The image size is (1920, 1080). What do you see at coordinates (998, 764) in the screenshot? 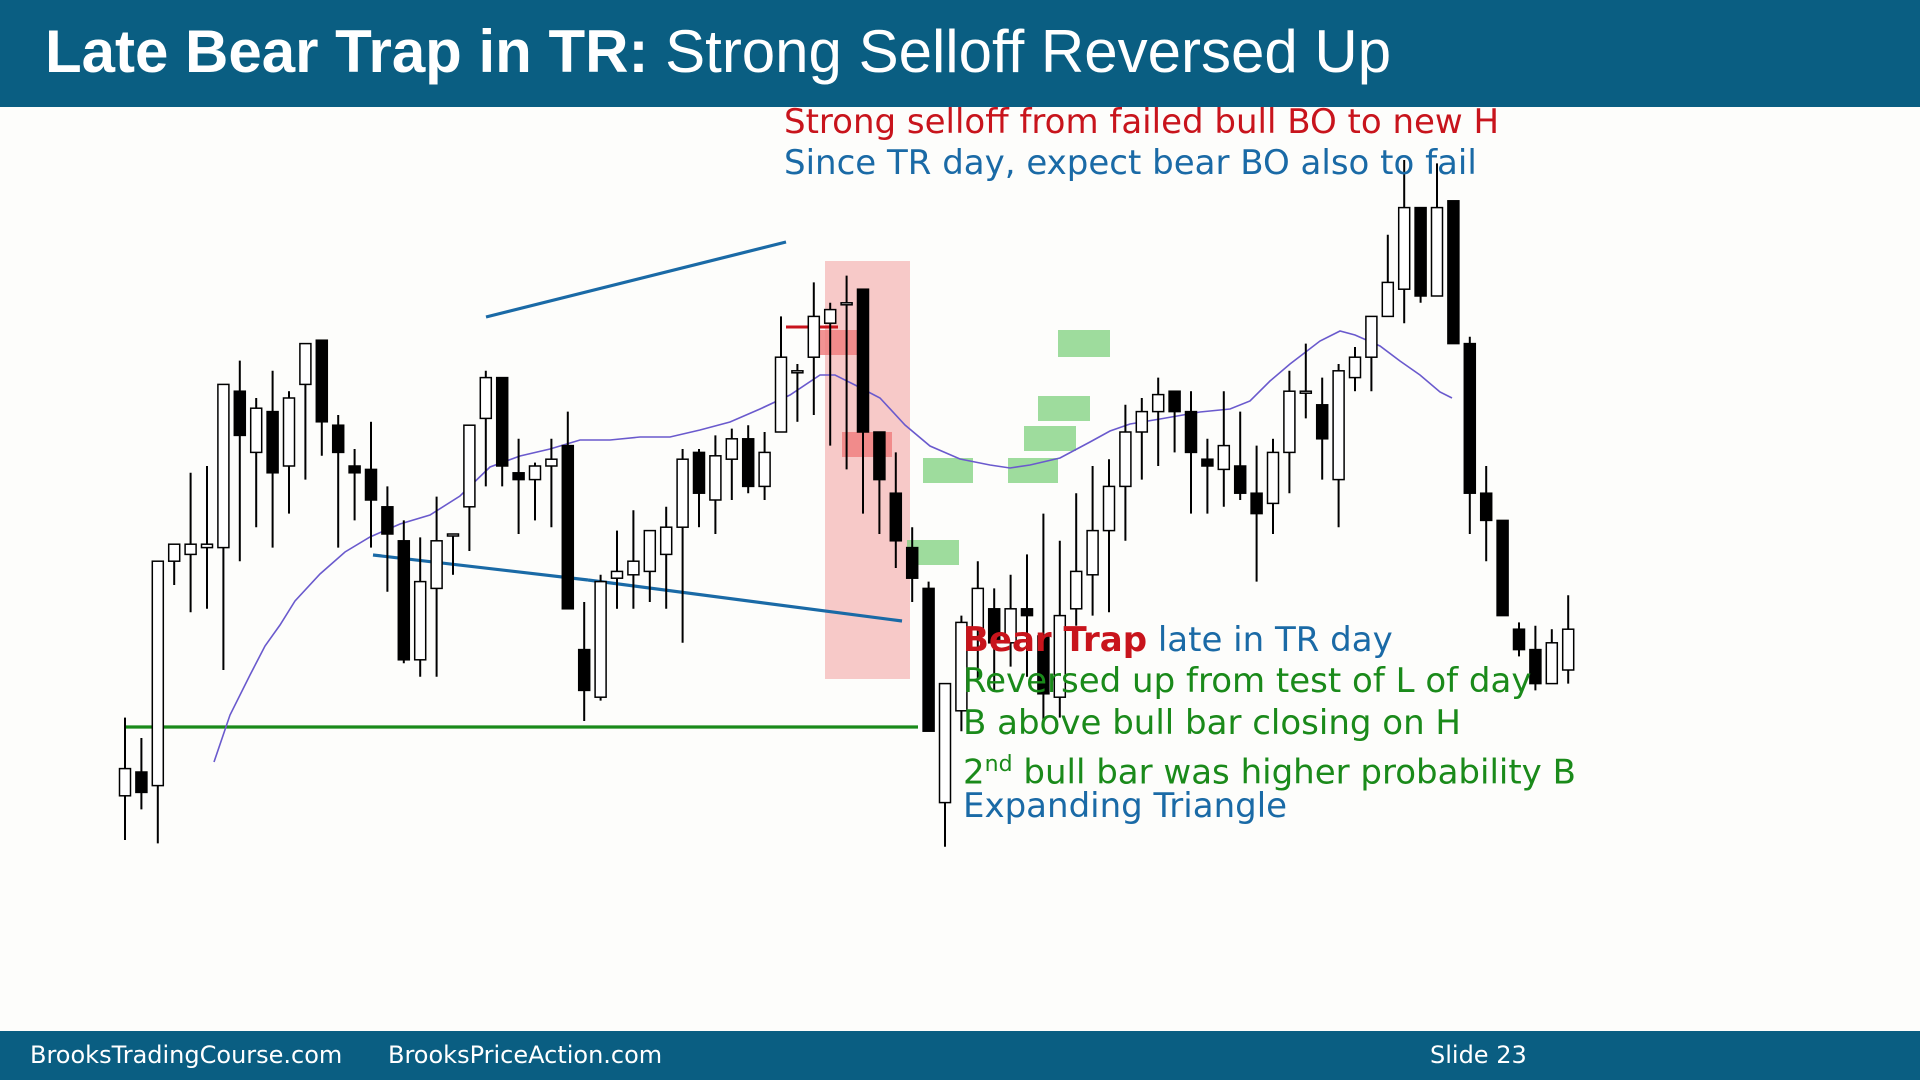
I see `second-suffix: nd` at bounding box center [998, 764].